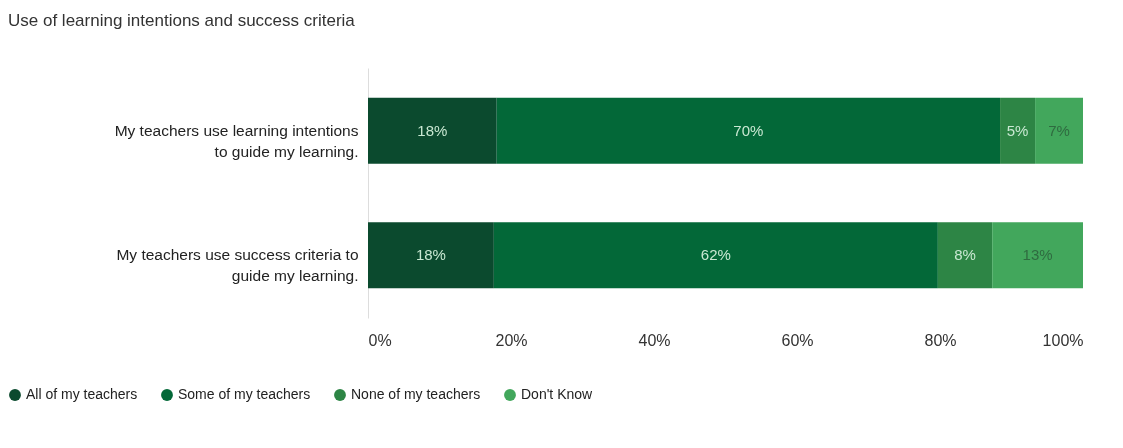 The height and width of the screenshot is (448, 1123). I want to click on data-label: 13%, so click(1037, 255).